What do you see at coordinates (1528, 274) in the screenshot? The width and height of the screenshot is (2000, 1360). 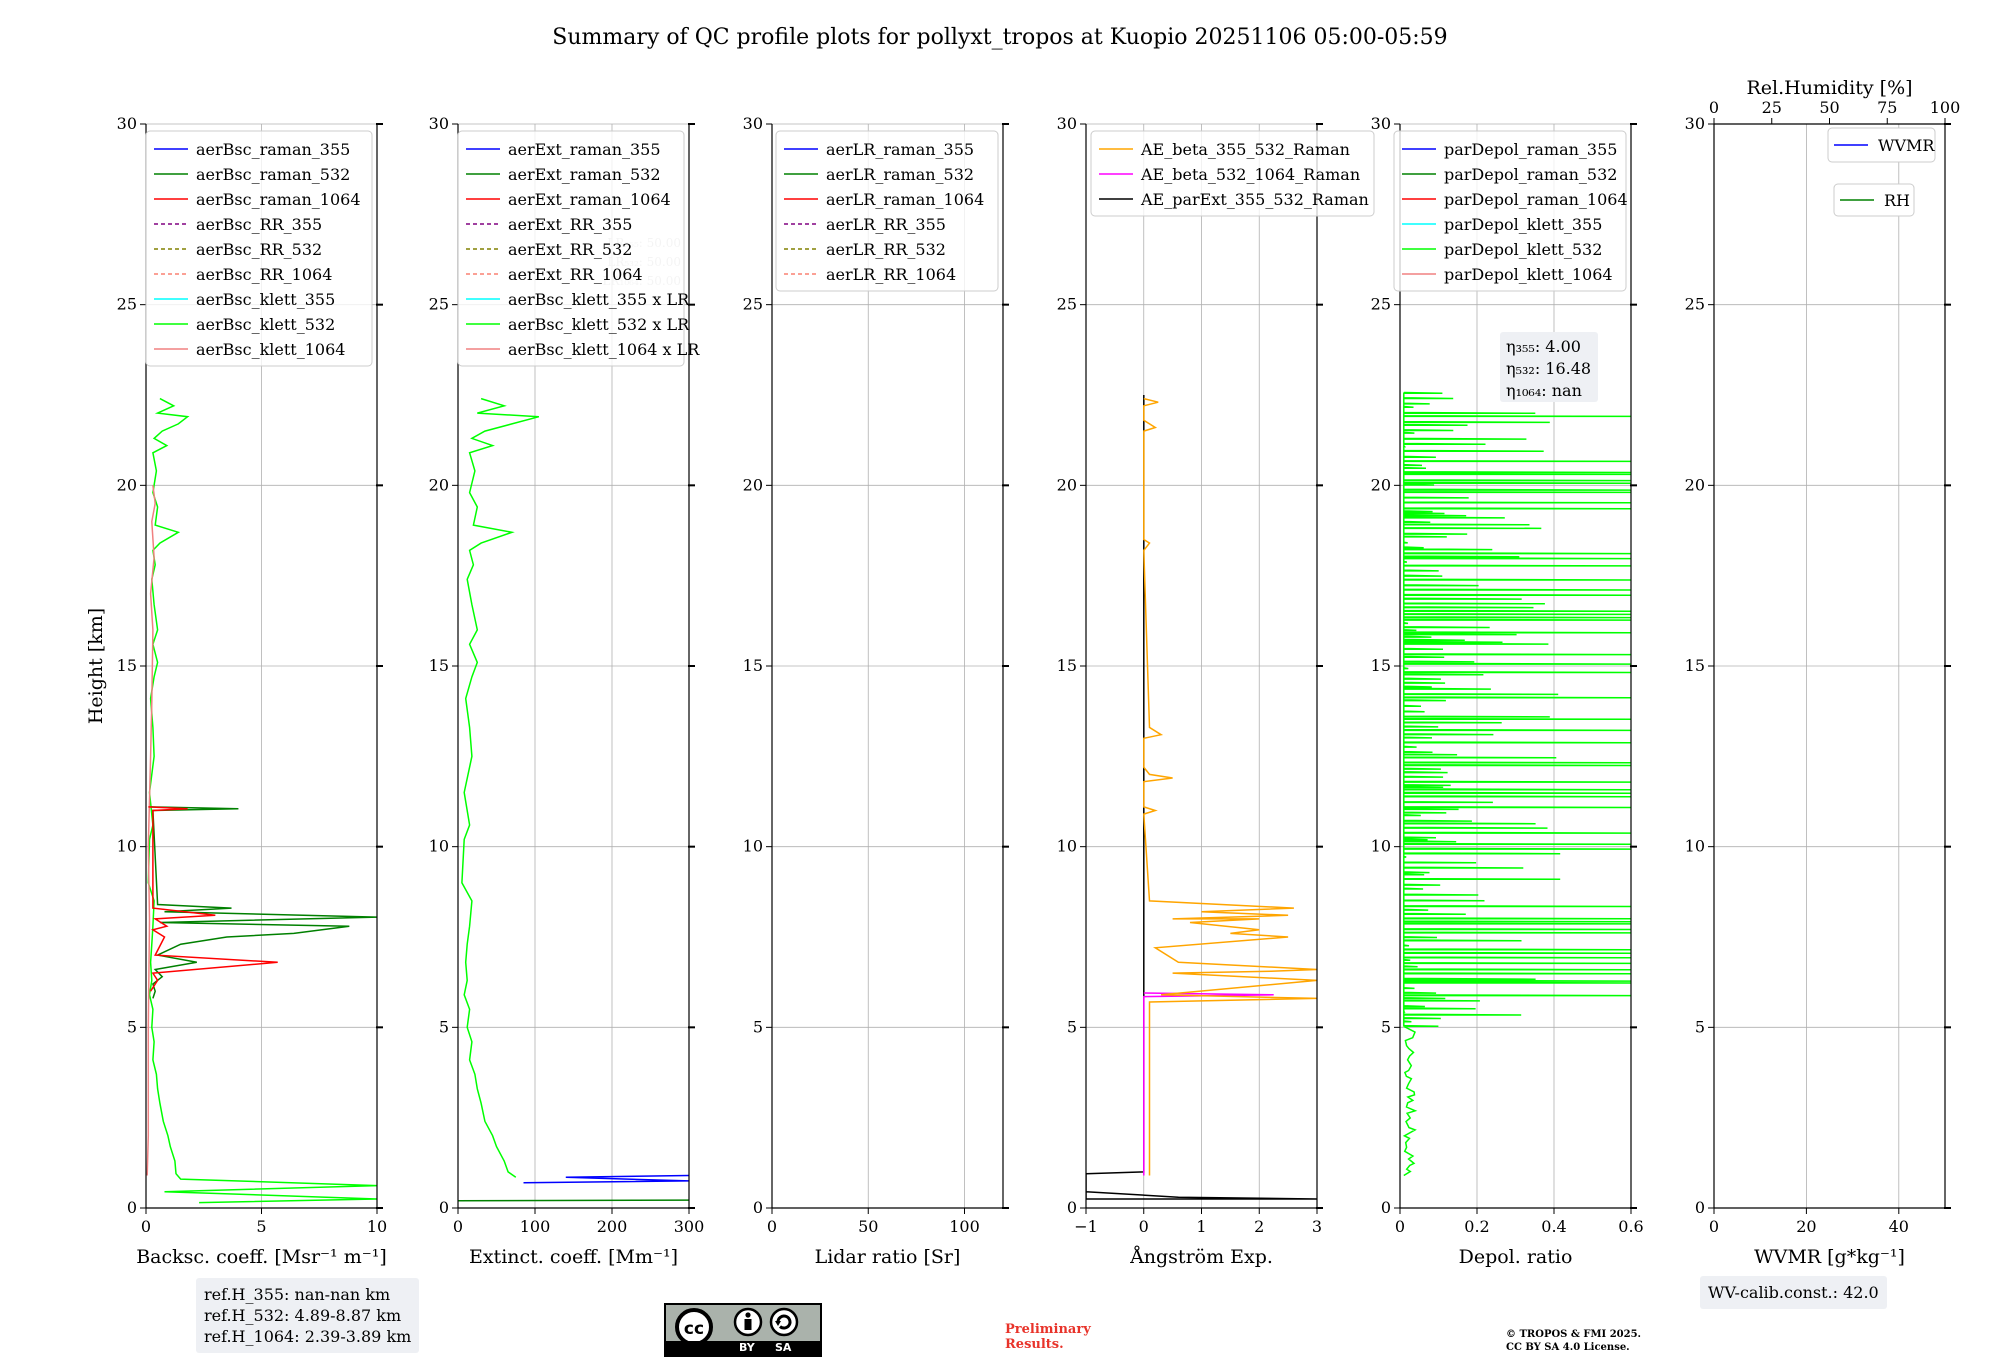 I see `legend-entry-label: parDepol_klett_1064` at bounding box center [1528, 274].